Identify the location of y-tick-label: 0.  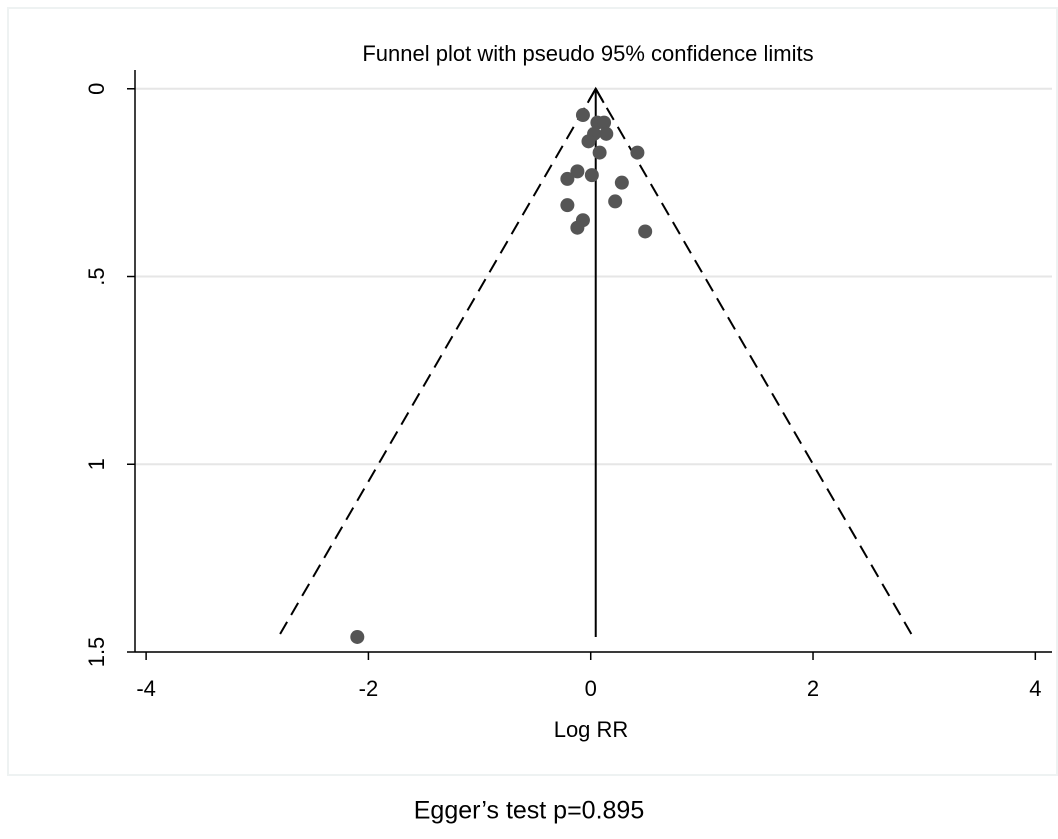
(96, 89).